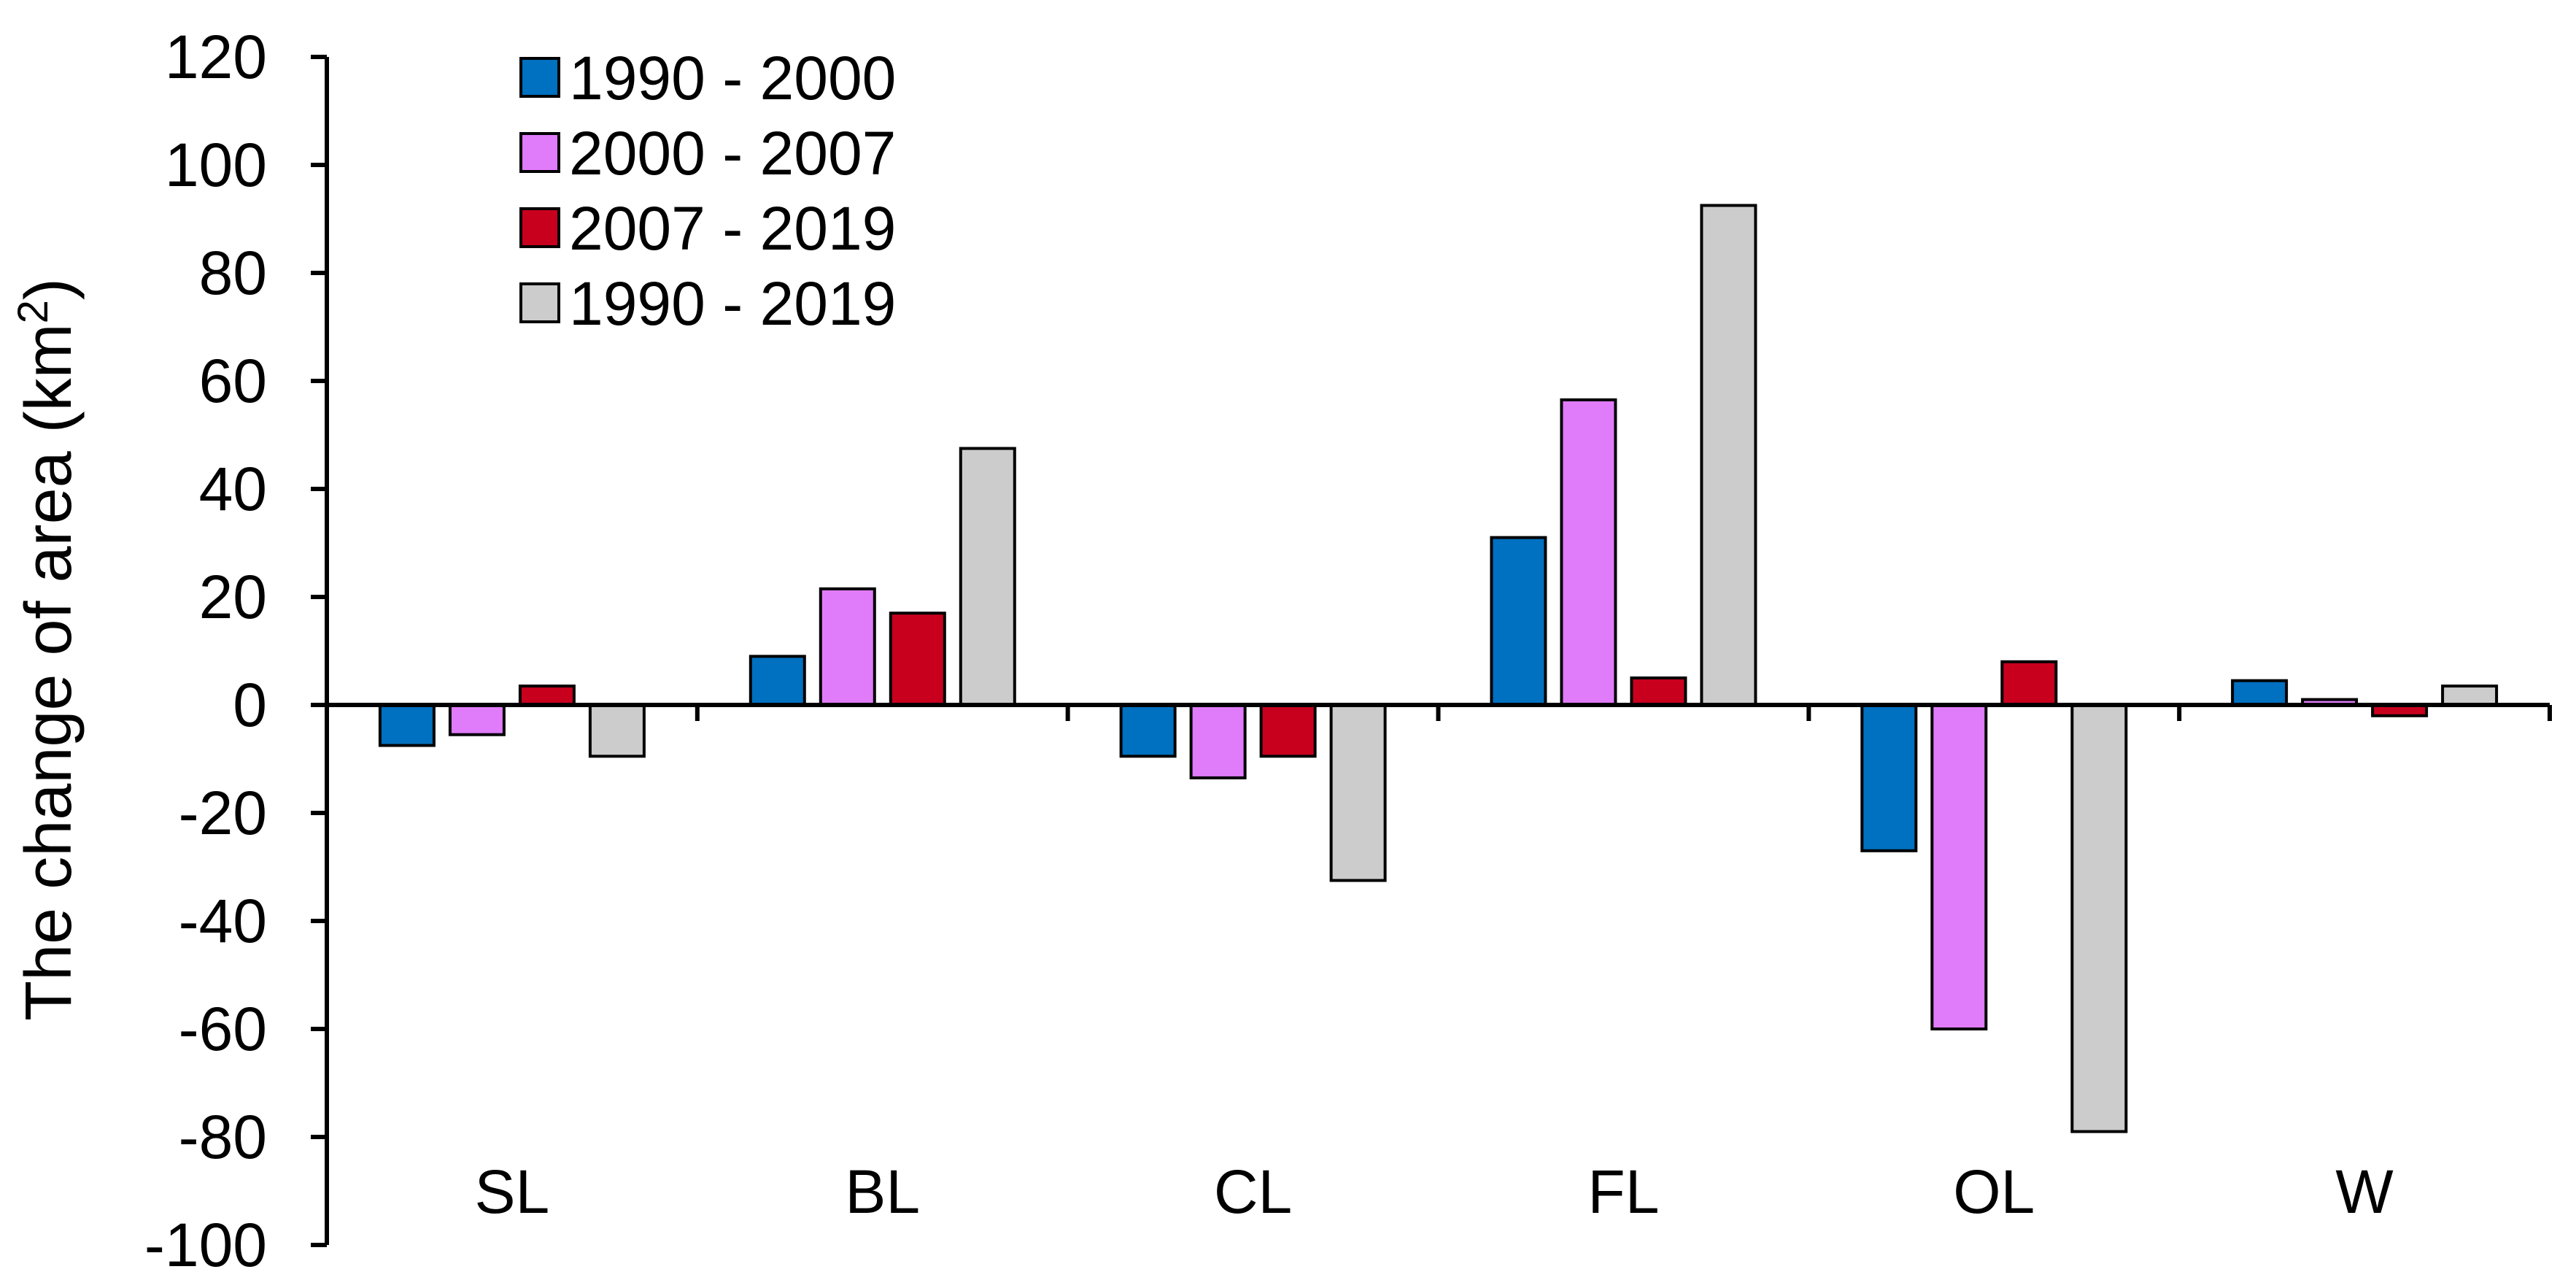 The height and width of the screenshot is (1280, 2576). I want to click on y-tick-label: 80, so click(233, 273).